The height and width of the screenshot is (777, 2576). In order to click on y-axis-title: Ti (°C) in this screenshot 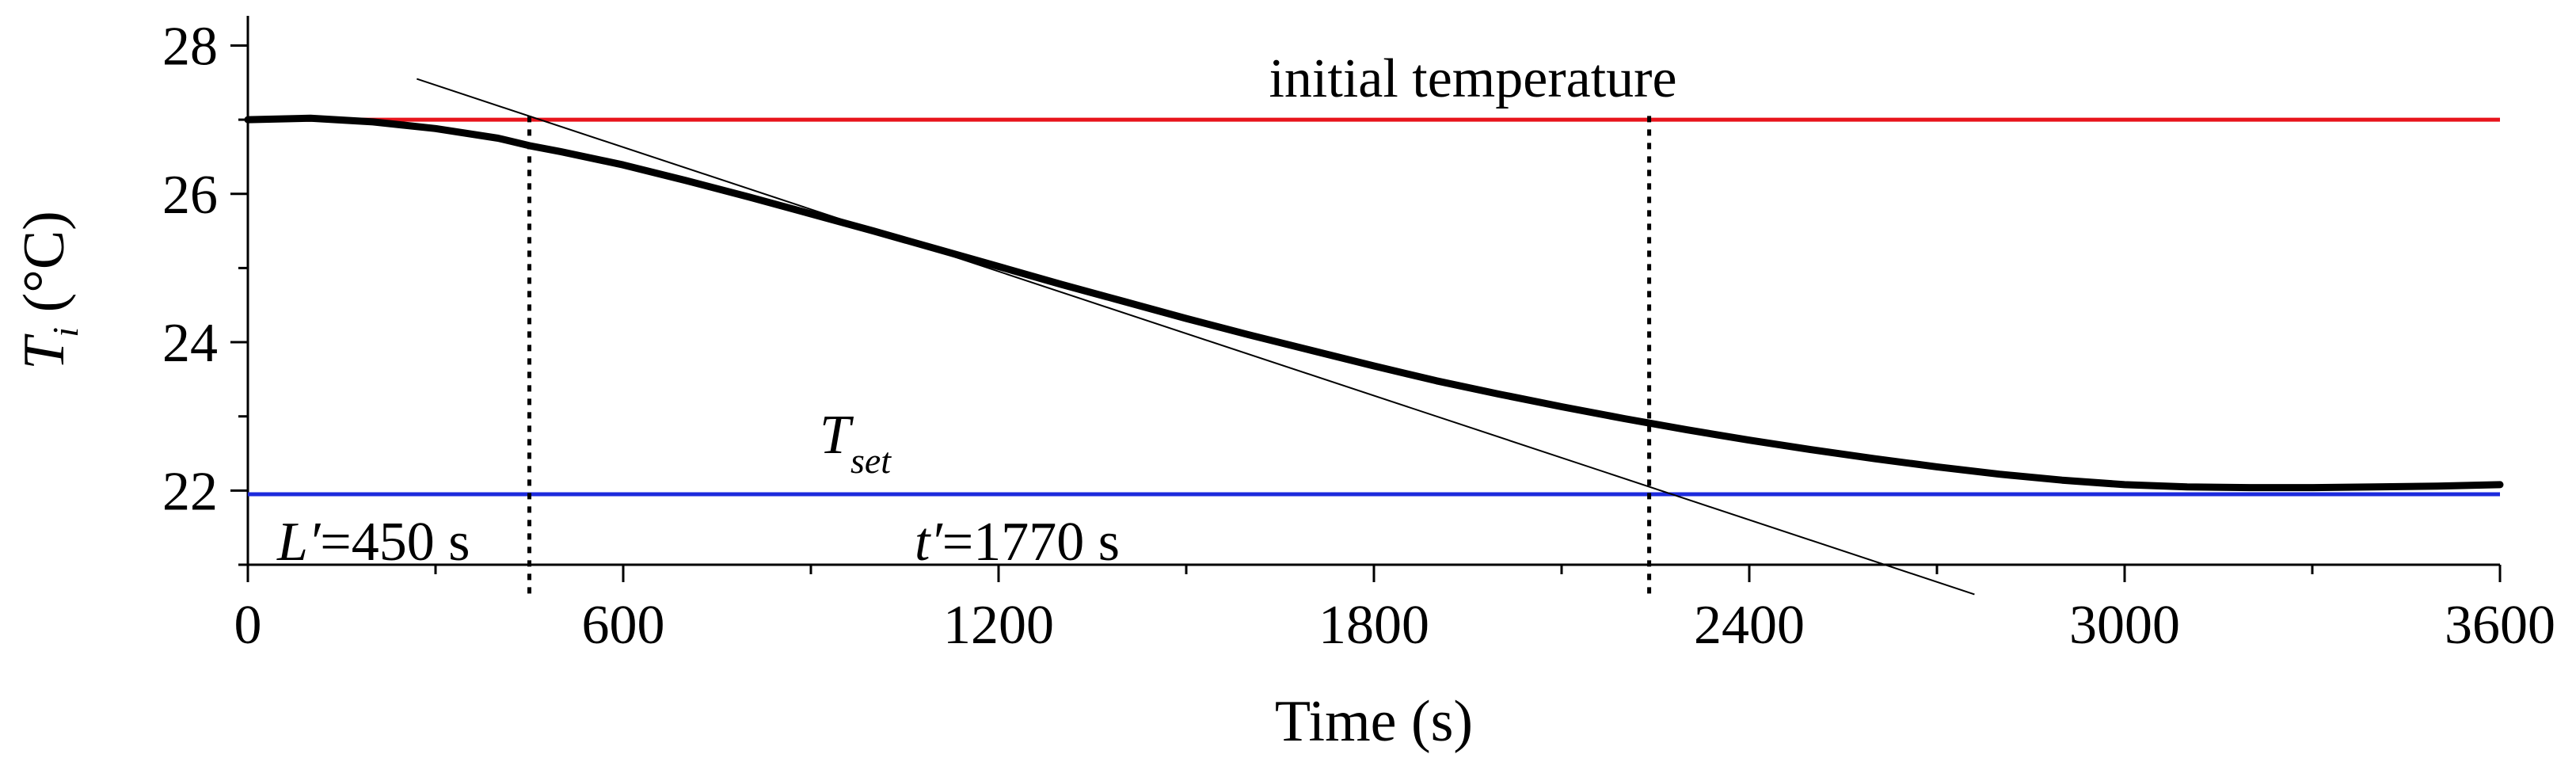, I will do `click(49, 290)`.